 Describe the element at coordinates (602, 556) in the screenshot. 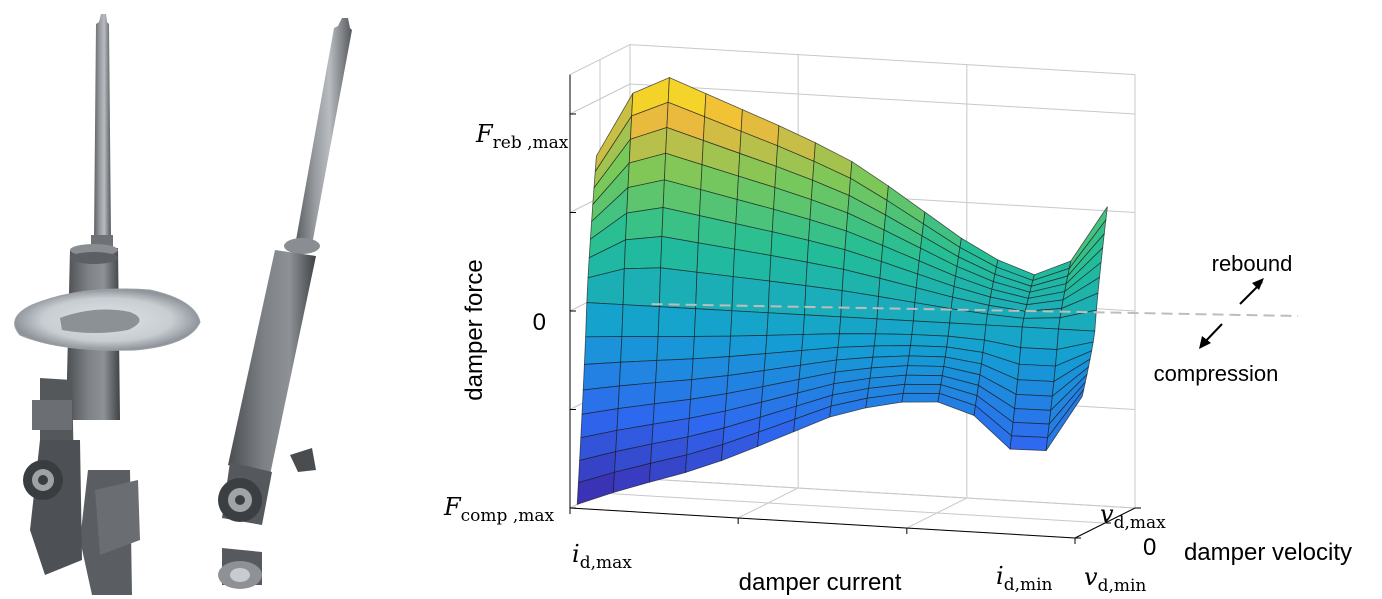

I see `x-tick-d-max: id,max` at that location.